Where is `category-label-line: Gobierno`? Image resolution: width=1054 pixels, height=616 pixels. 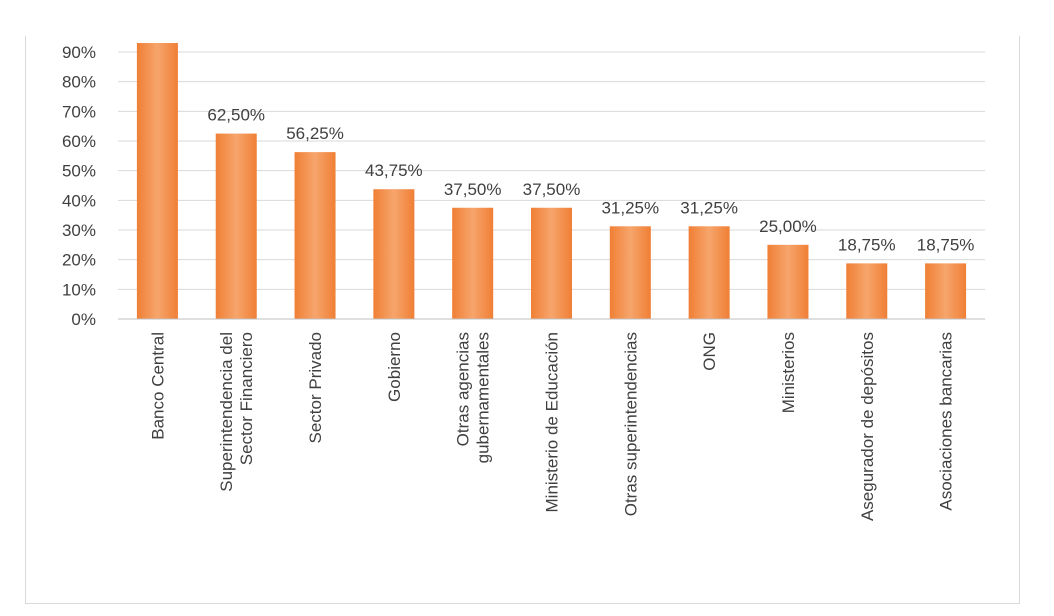 category-label-line: Gobierno is located at coordinates (394, 367).